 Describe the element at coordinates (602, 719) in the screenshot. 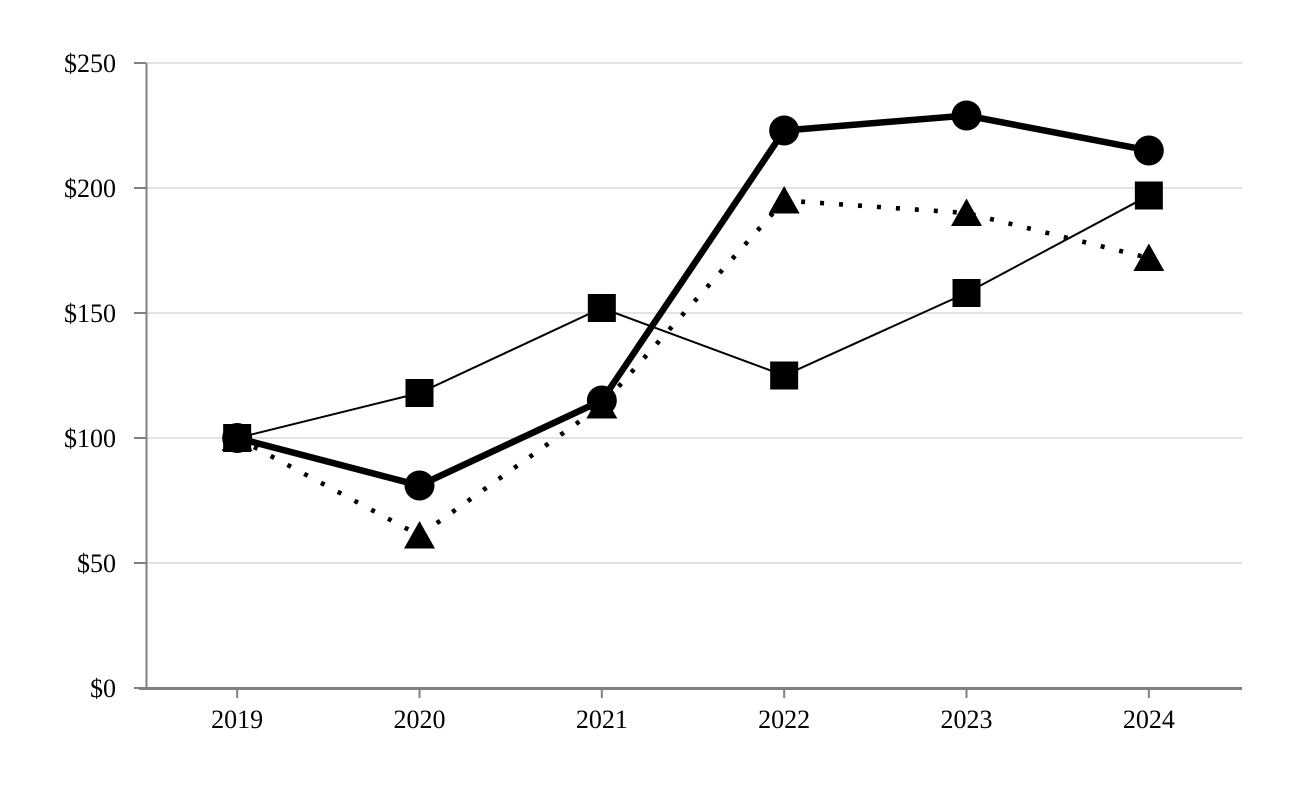

I see `x-tick-label: 2021` at that location.